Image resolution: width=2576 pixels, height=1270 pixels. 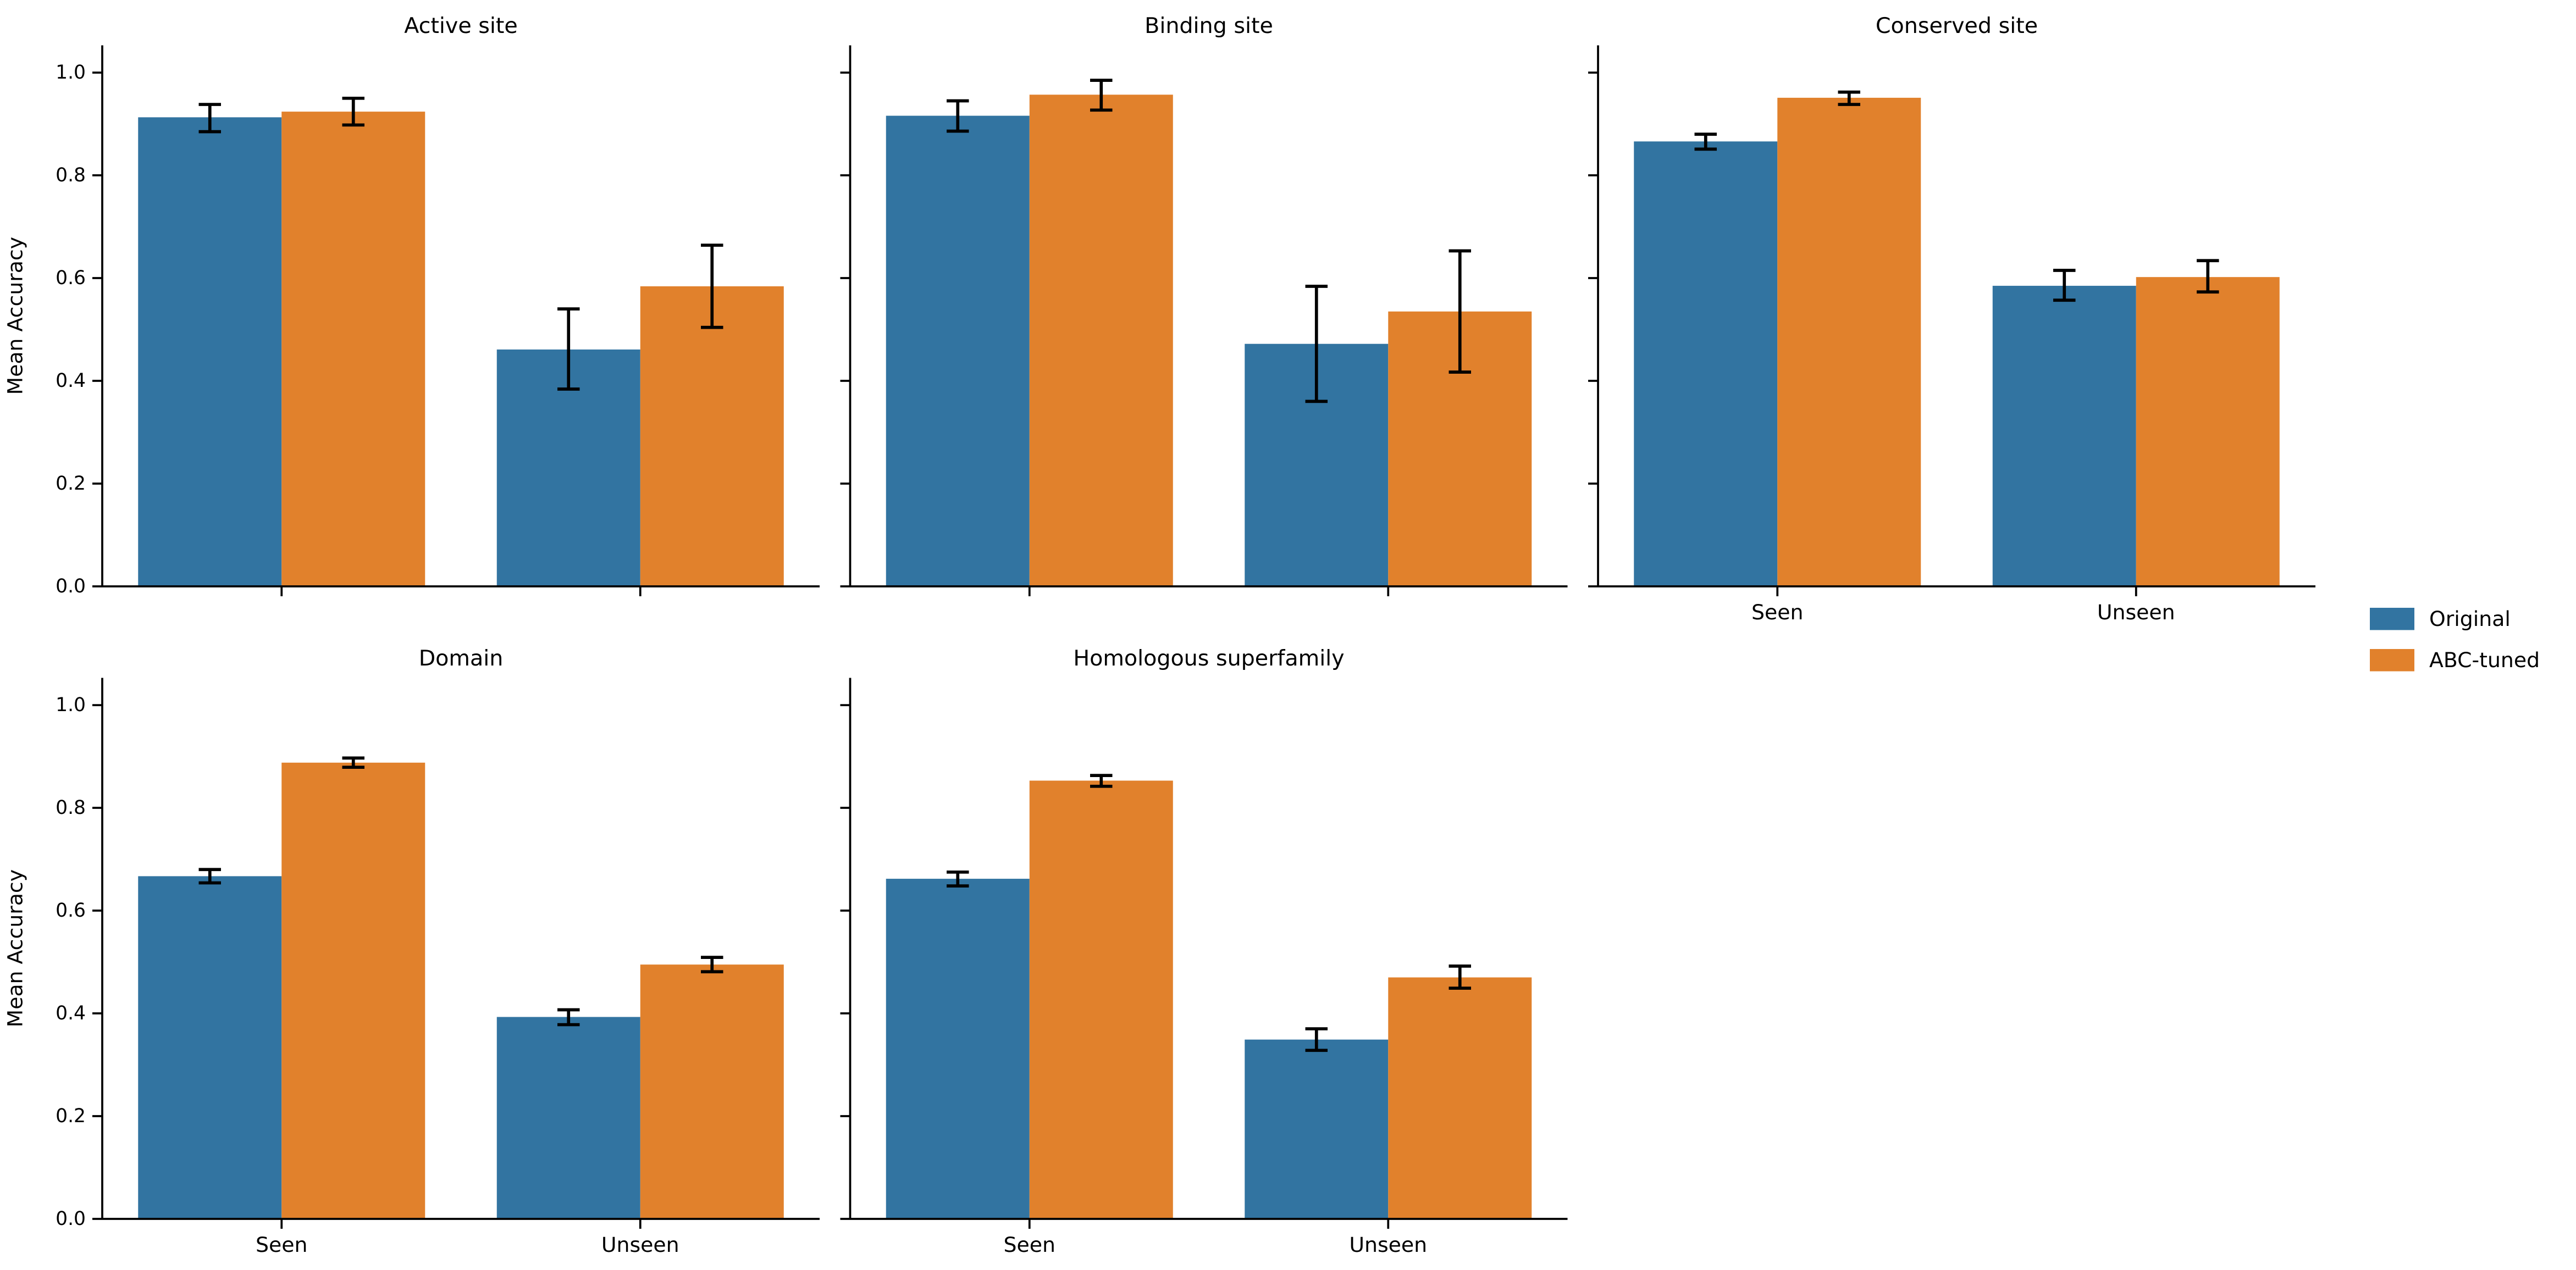 I want to click on facet-active-site, so click(x=456, y=320).